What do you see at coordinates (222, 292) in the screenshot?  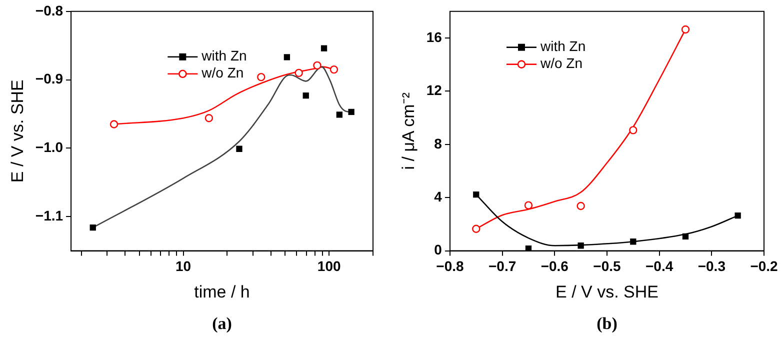 I see `x-axis-title: time / h` at bounding box center [222, 292].